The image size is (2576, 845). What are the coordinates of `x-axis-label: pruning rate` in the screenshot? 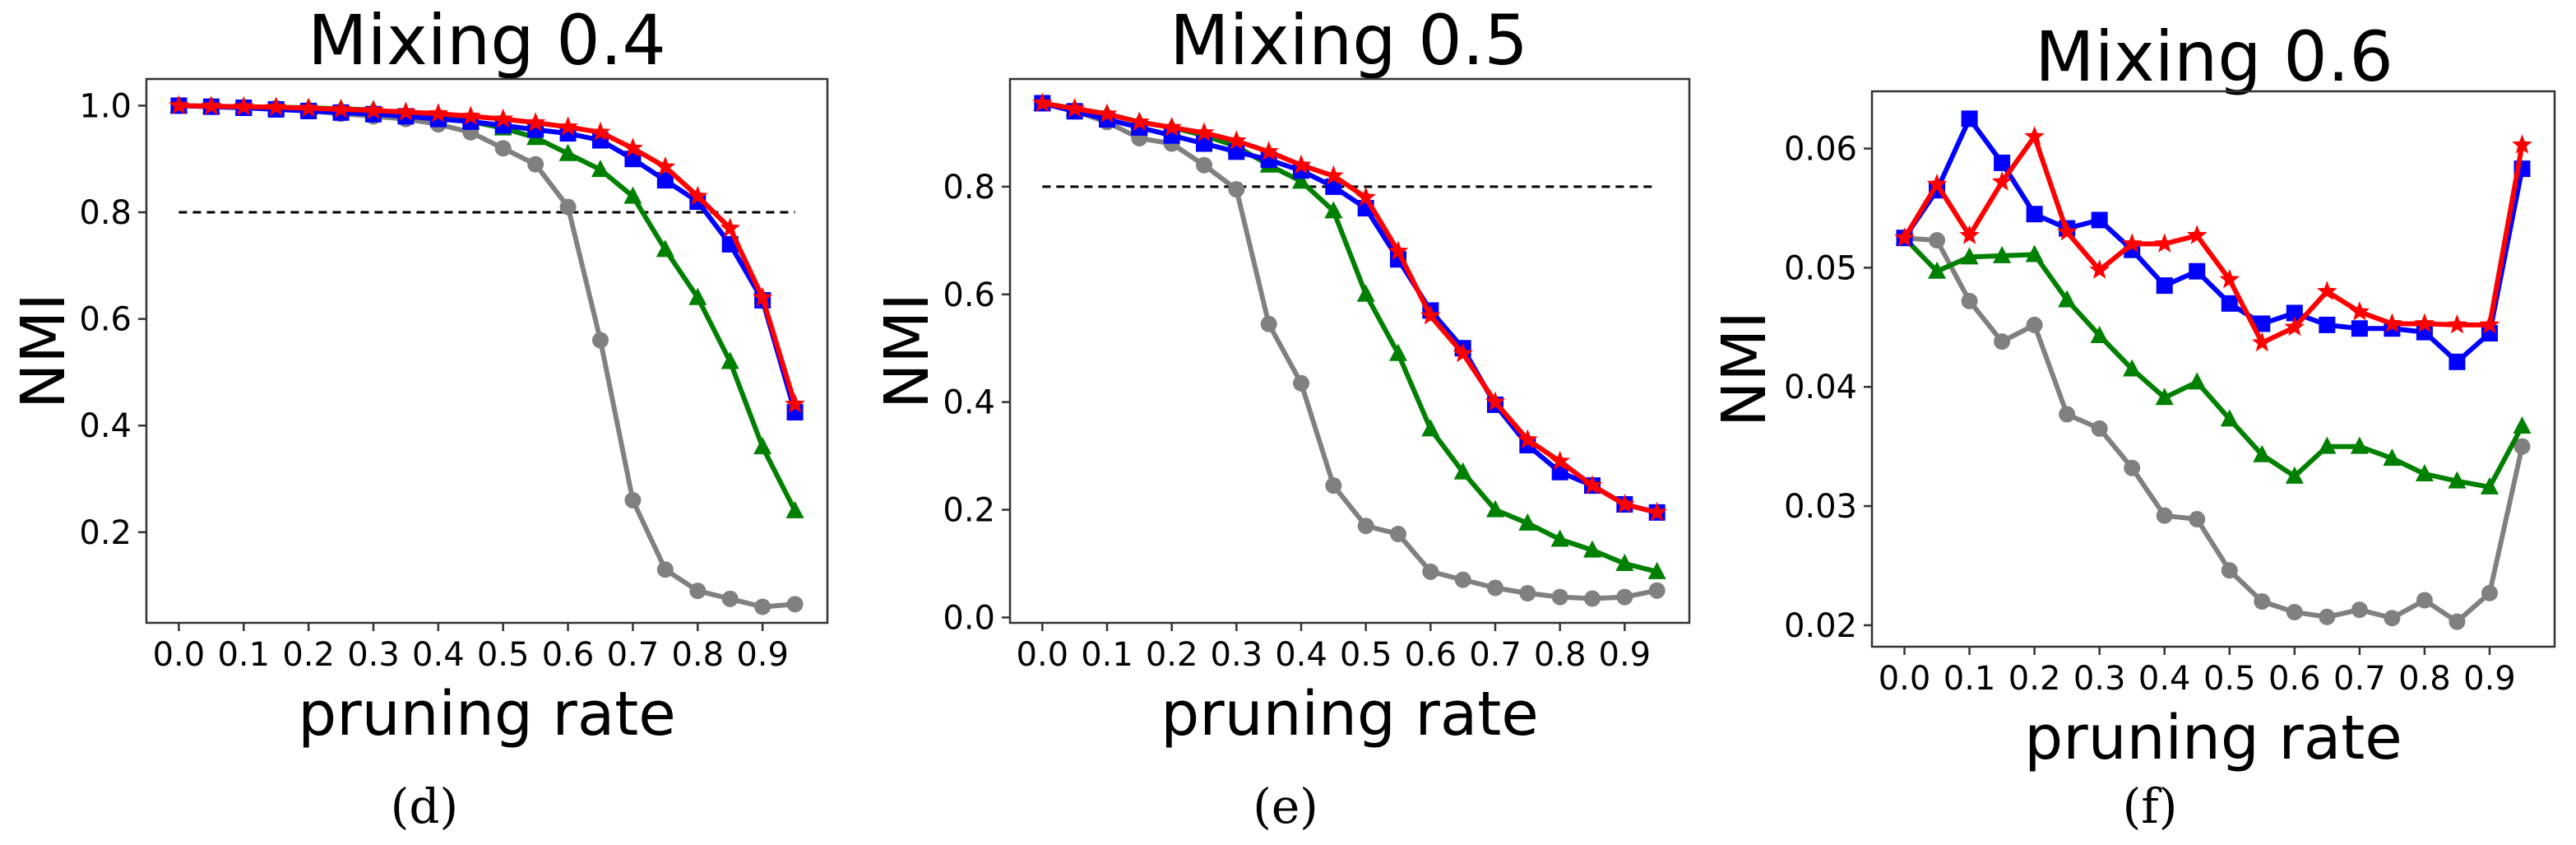 It's located at (487, 714).